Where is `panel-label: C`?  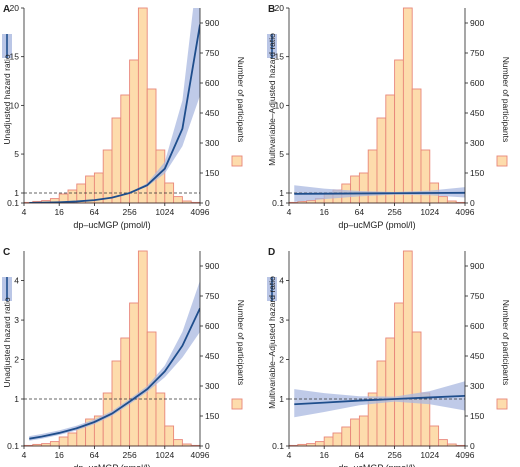 panel-label: C is located at coordinates (6, 252).